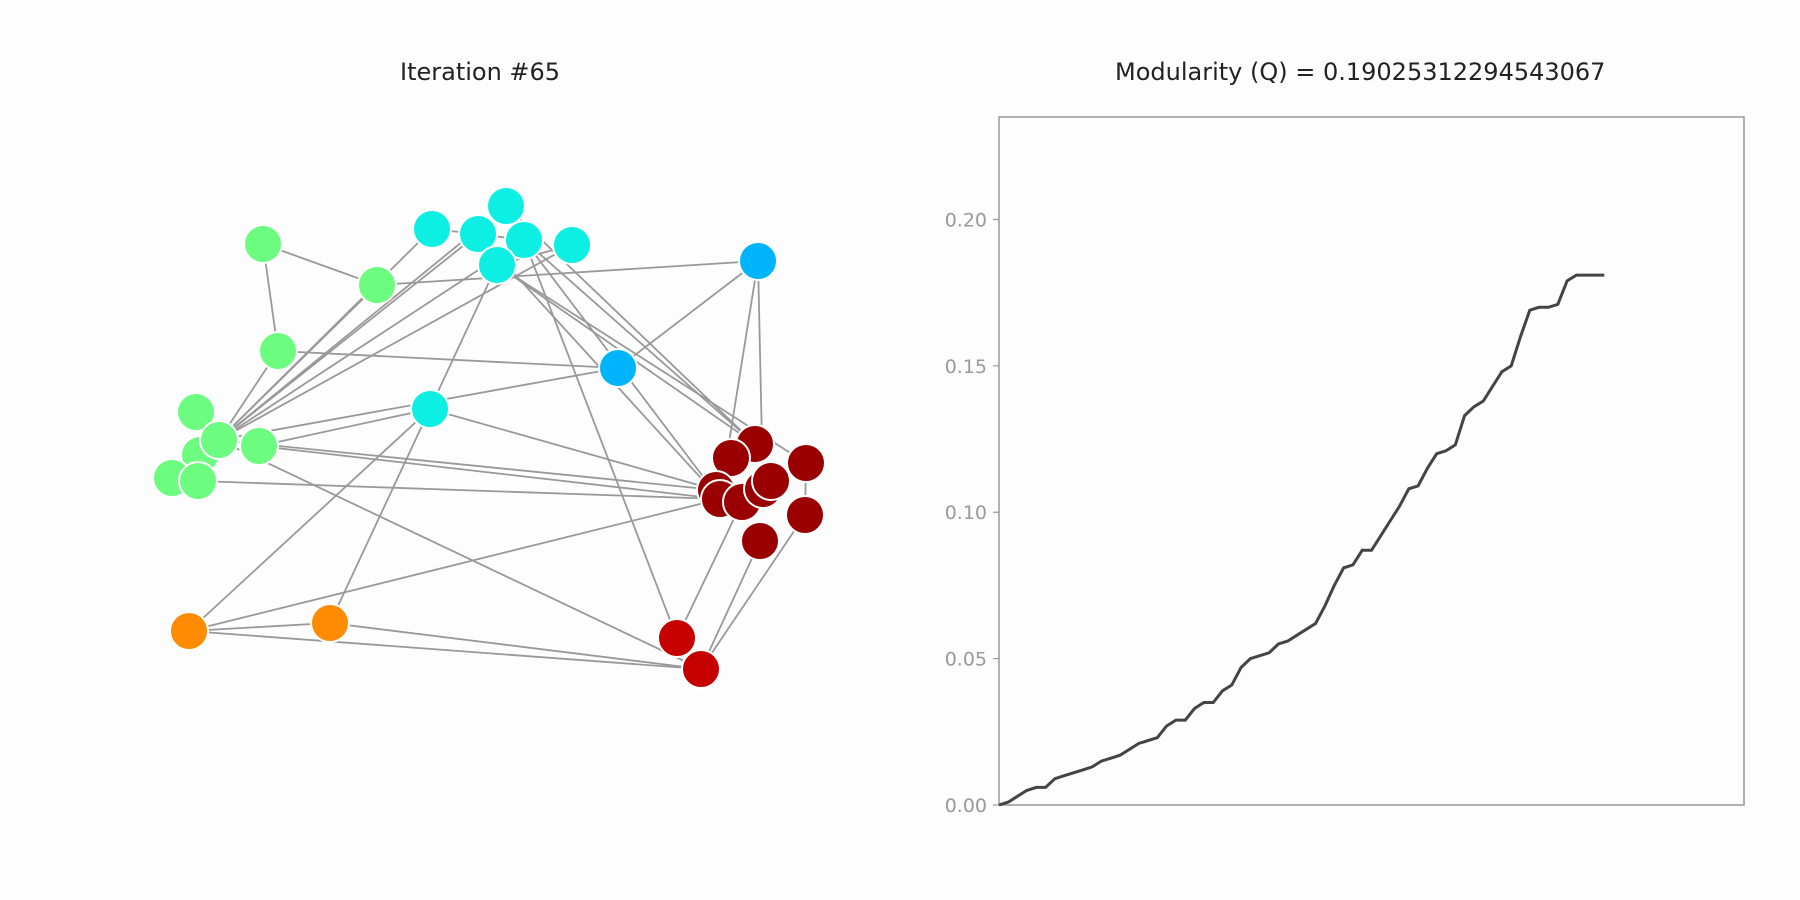 This screenshot has width=1800, height=900. I want to click on y-tick-label: 0.00, so click(966, 806).